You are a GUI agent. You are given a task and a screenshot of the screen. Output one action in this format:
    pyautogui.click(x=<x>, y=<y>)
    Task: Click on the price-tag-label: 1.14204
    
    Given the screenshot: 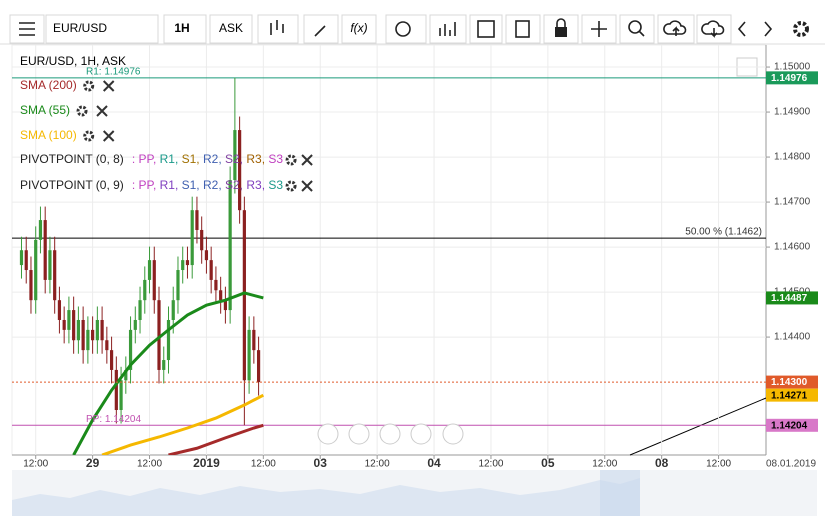 What is the action you would take?
    pyautogui.click(x=789, y=425)
    